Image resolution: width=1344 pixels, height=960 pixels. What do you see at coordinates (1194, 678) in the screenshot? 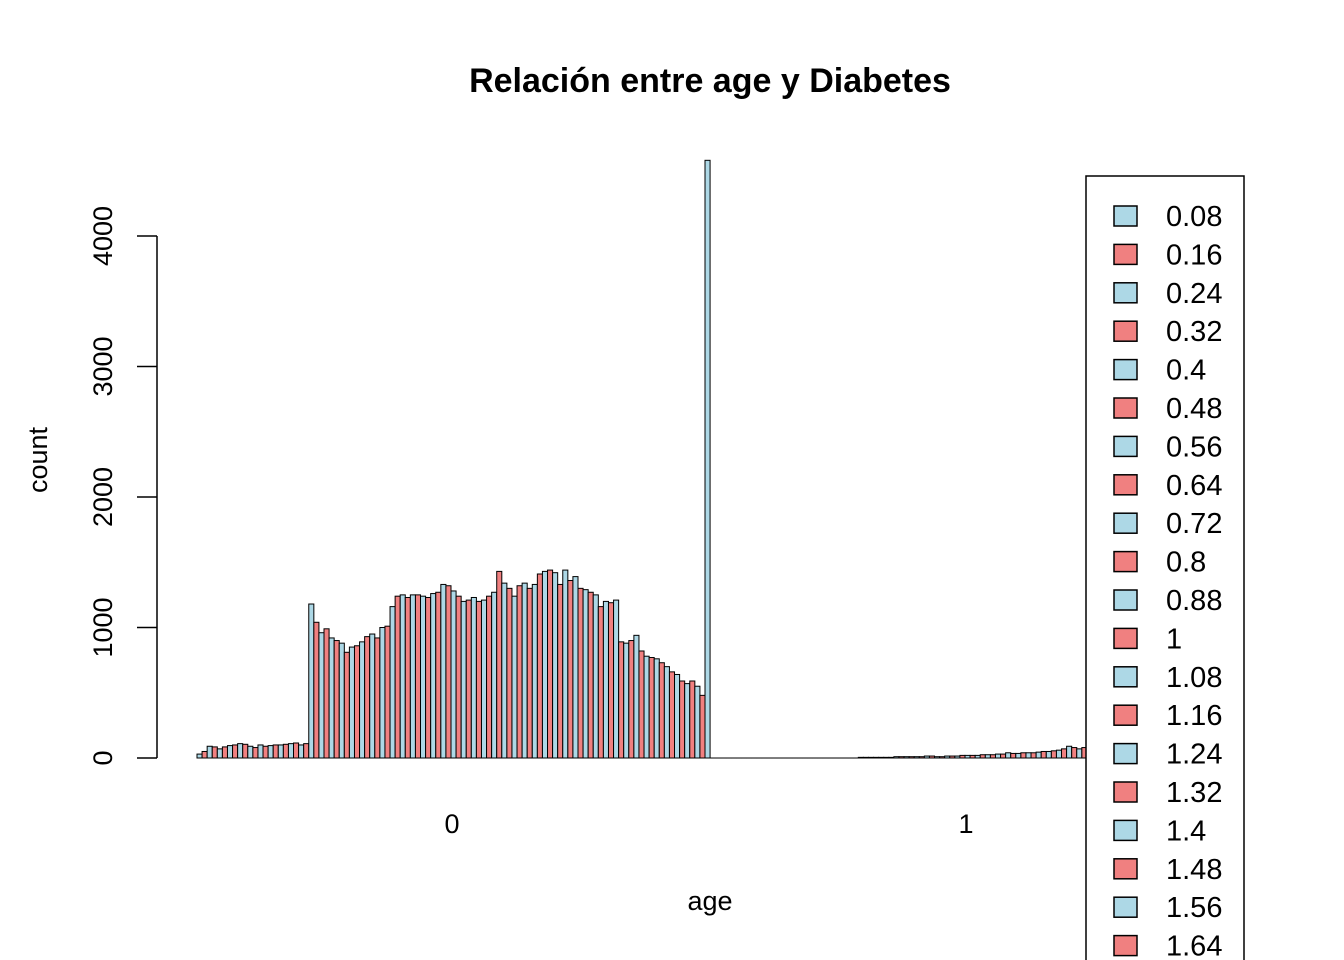
I see `legend-label: 1.08` at bounding box center [1194, 678].